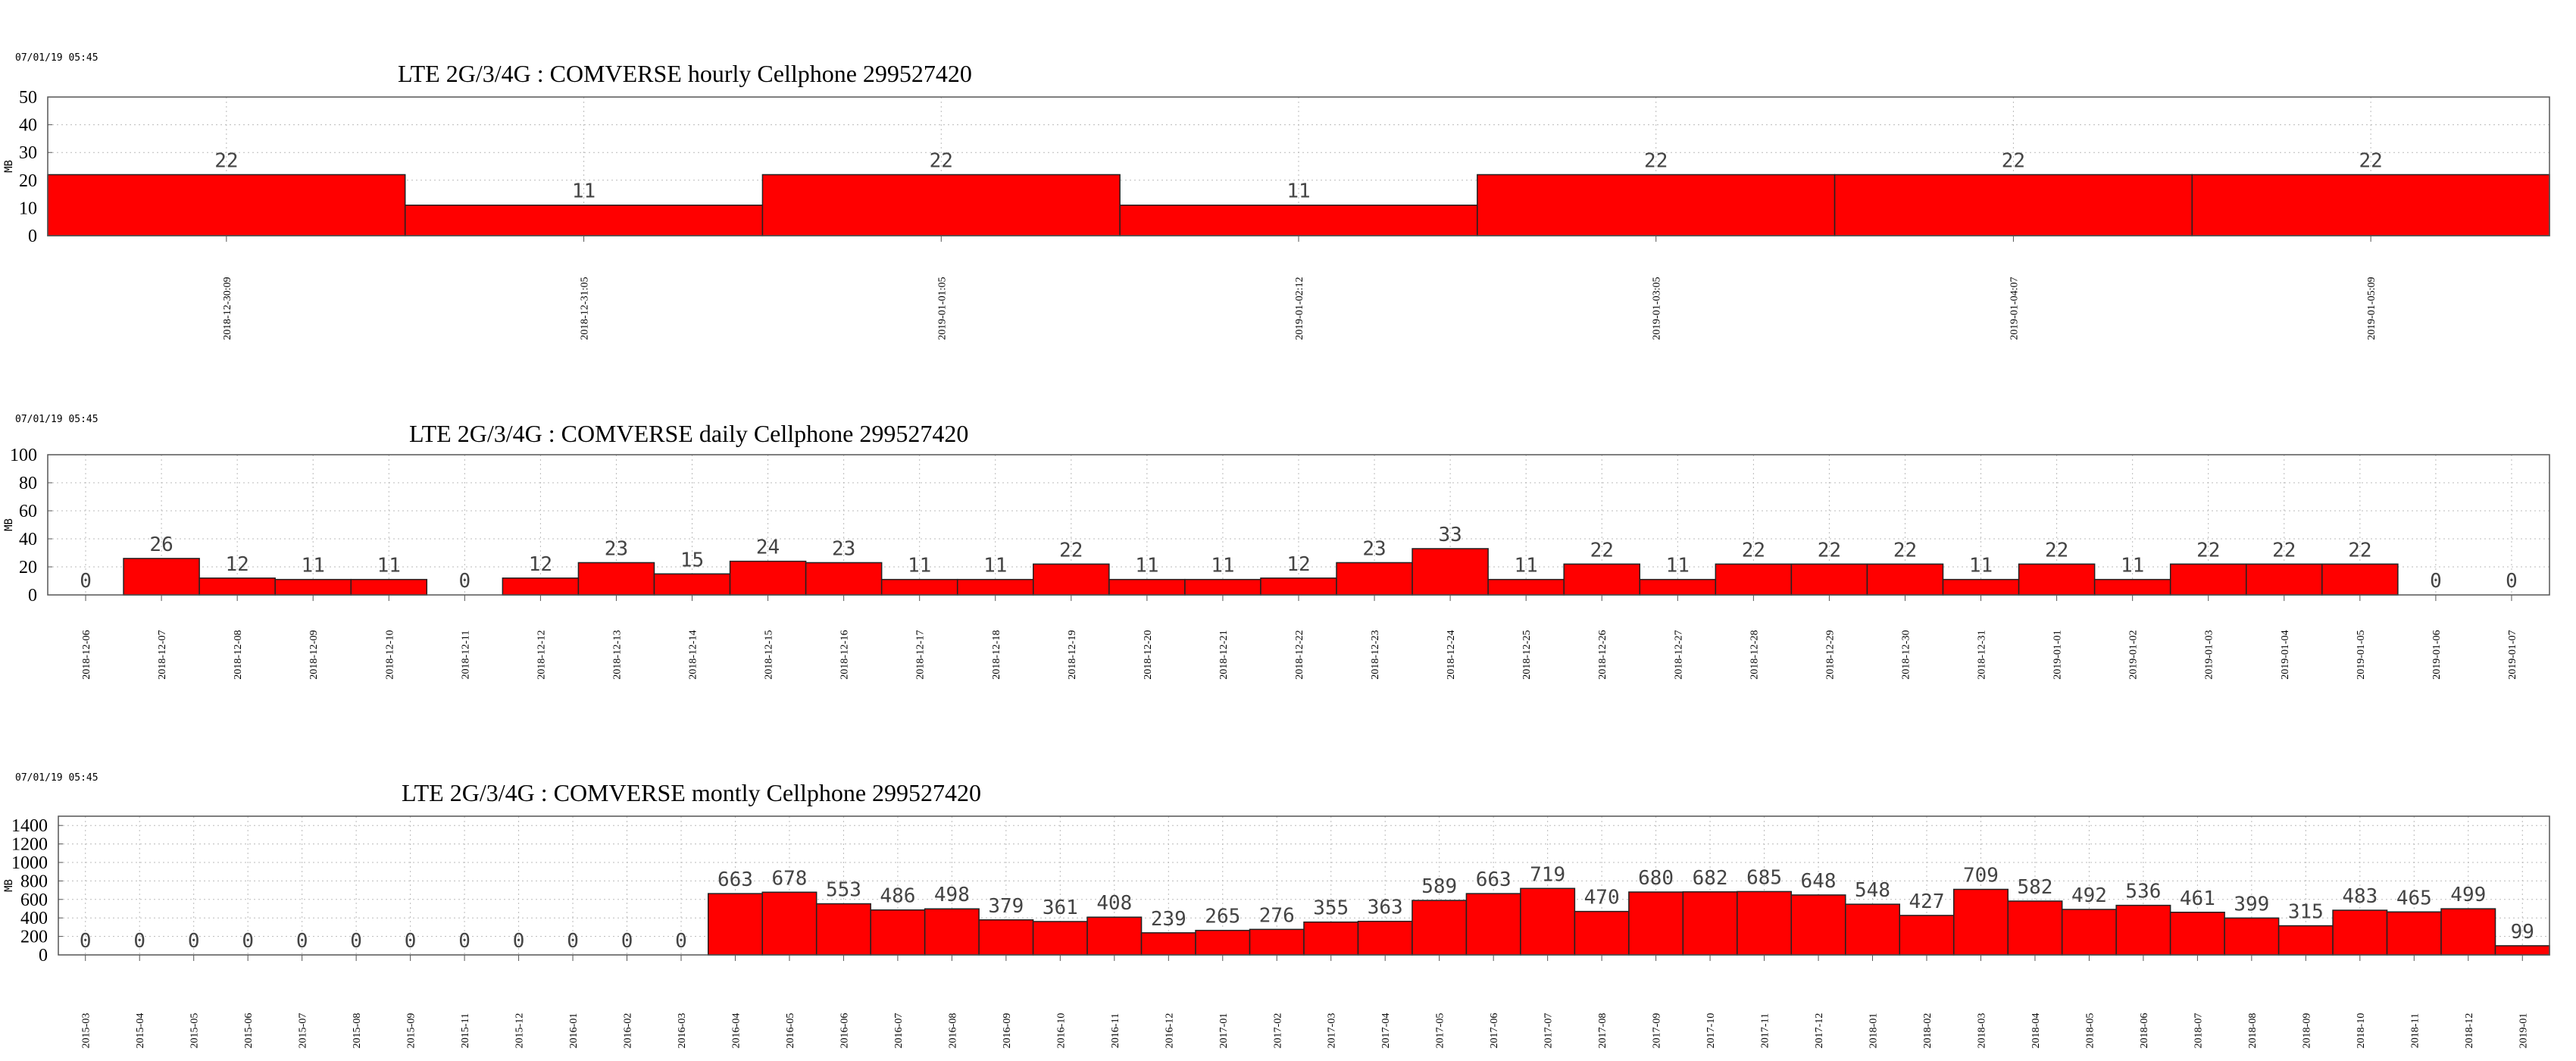  What do you see at coordinates (769, 654) in the screenshot?
I see `x-tick-label: 2018-12-15` at bounding box center [769, 654].